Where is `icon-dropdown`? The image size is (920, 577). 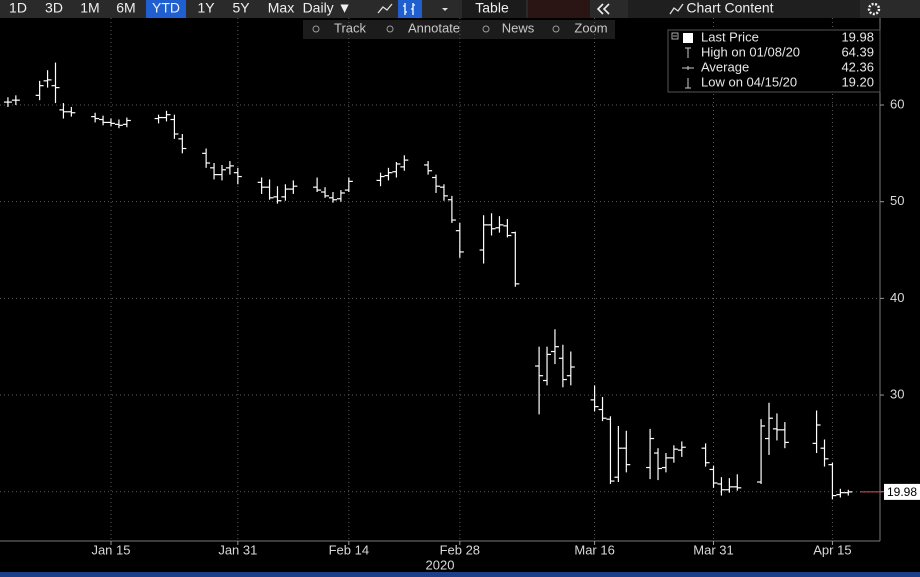 icon-dropdown is located at coordinates (445, 9).